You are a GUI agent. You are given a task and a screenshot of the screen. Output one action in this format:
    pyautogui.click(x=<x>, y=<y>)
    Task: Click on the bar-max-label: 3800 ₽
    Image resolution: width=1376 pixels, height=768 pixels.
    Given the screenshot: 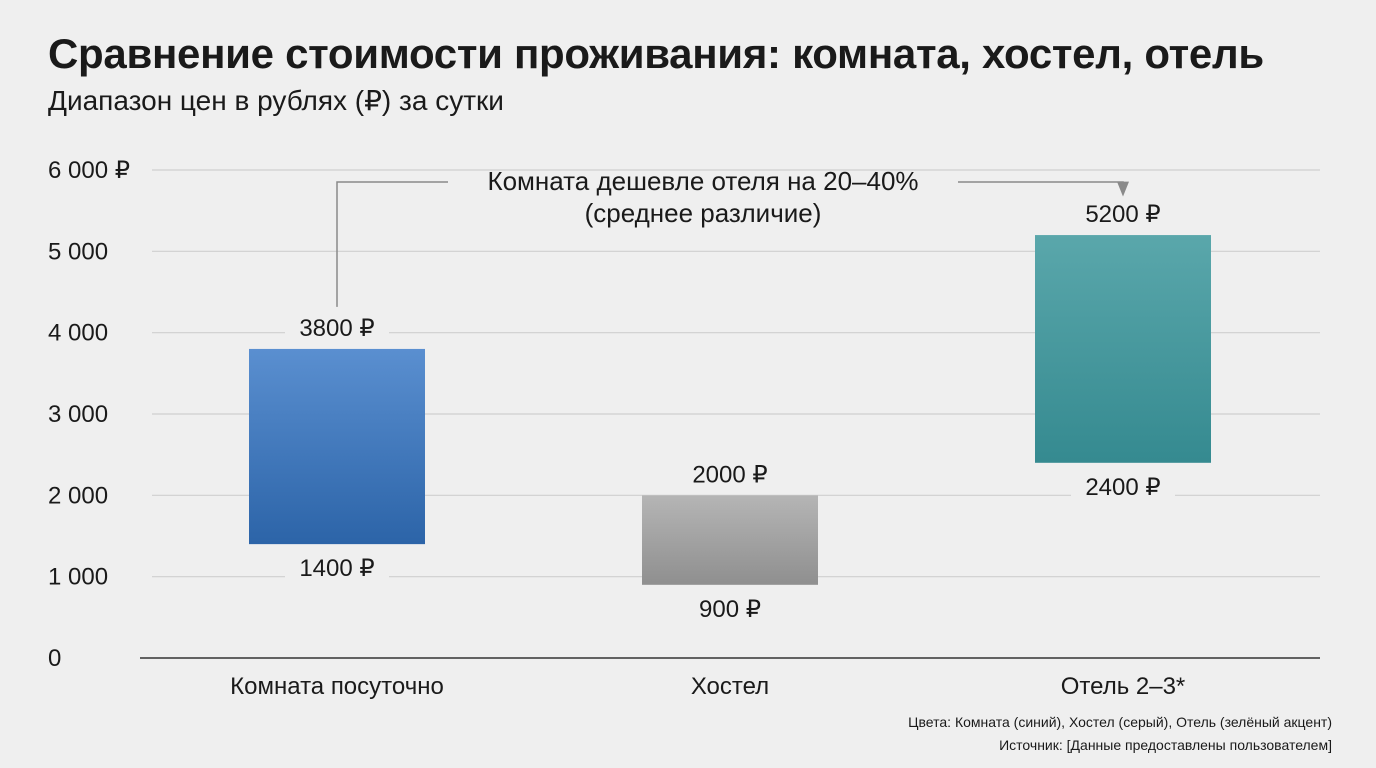 What is the action you would take?
    pyautogui.click(x=336, y=328)
    